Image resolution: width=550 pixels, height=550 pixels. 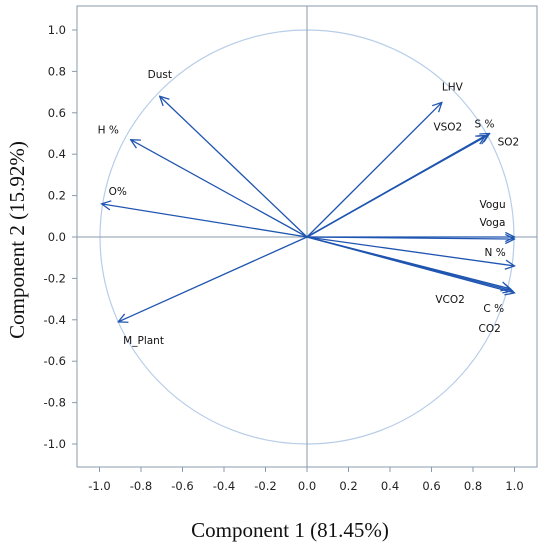 I want to click on x-tick-label: -0.6, so click(x=182, y=486).